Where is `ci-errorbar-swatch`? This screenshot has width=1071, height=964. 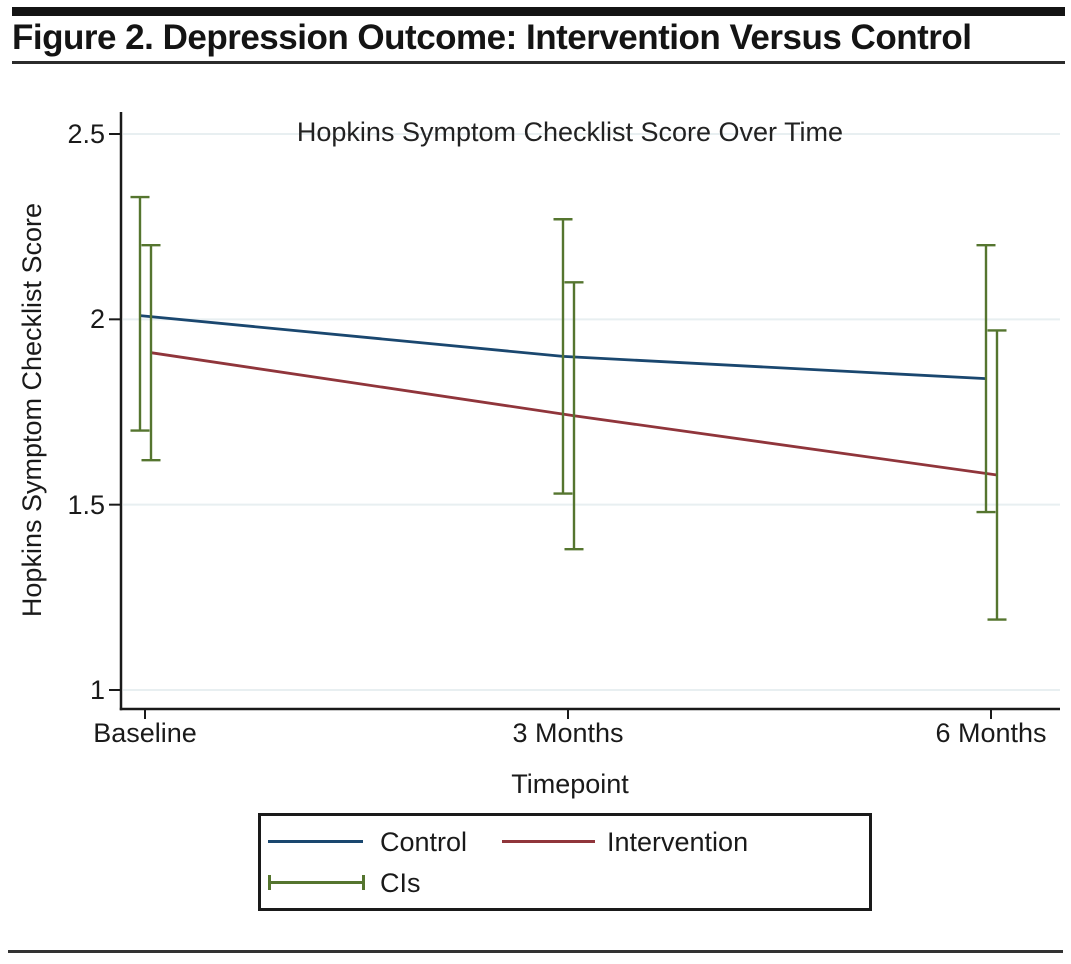 ci-errorbar-swatch is located at coordinates (316, 882).